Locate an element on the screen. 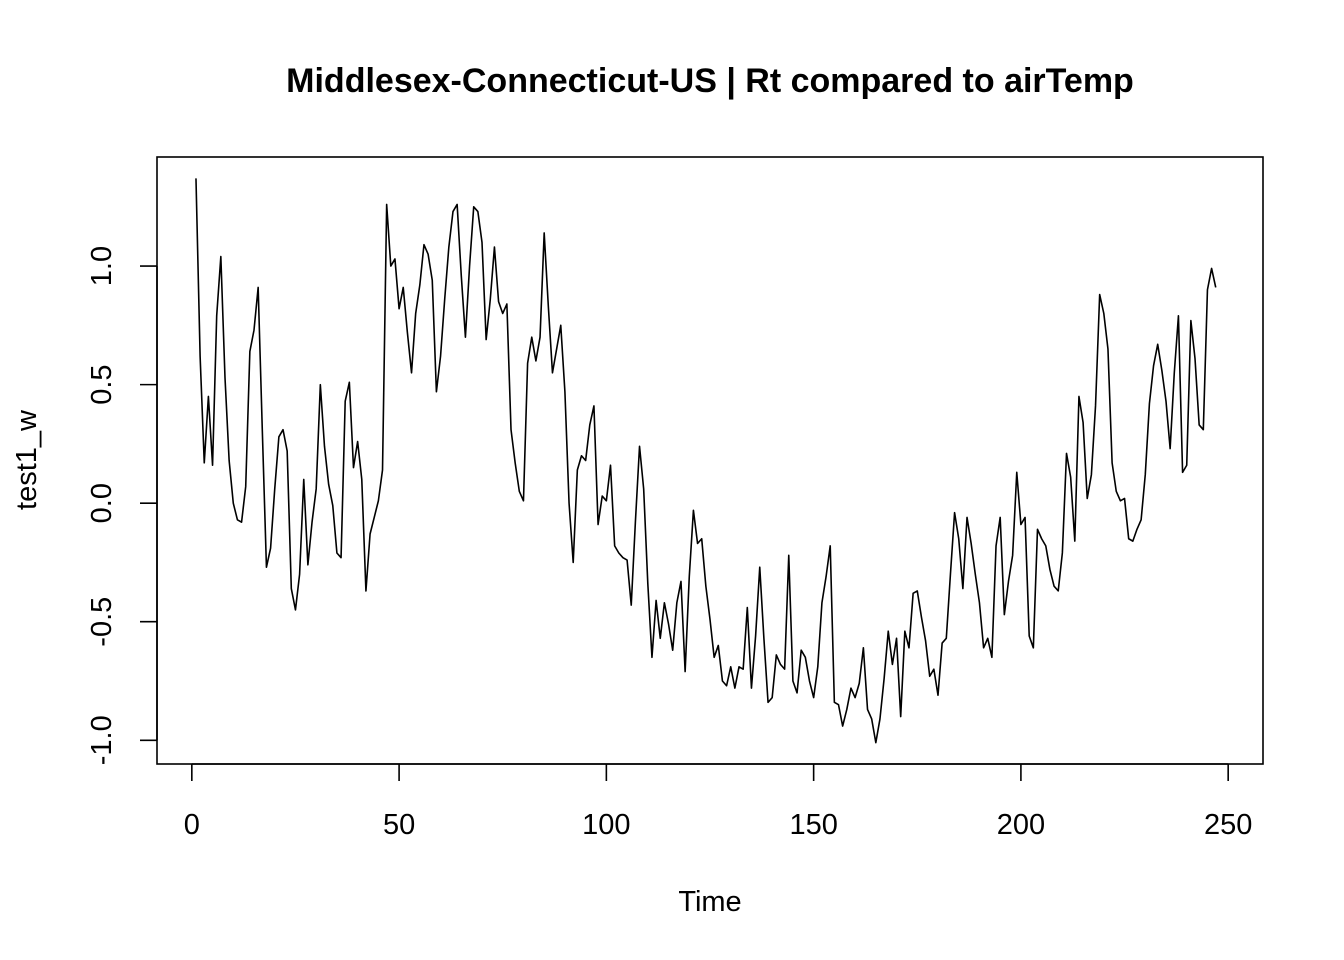 The height and width of the screenshot is (960, 1344). x-tick-label: 0 is located at coordinates (192, 825).